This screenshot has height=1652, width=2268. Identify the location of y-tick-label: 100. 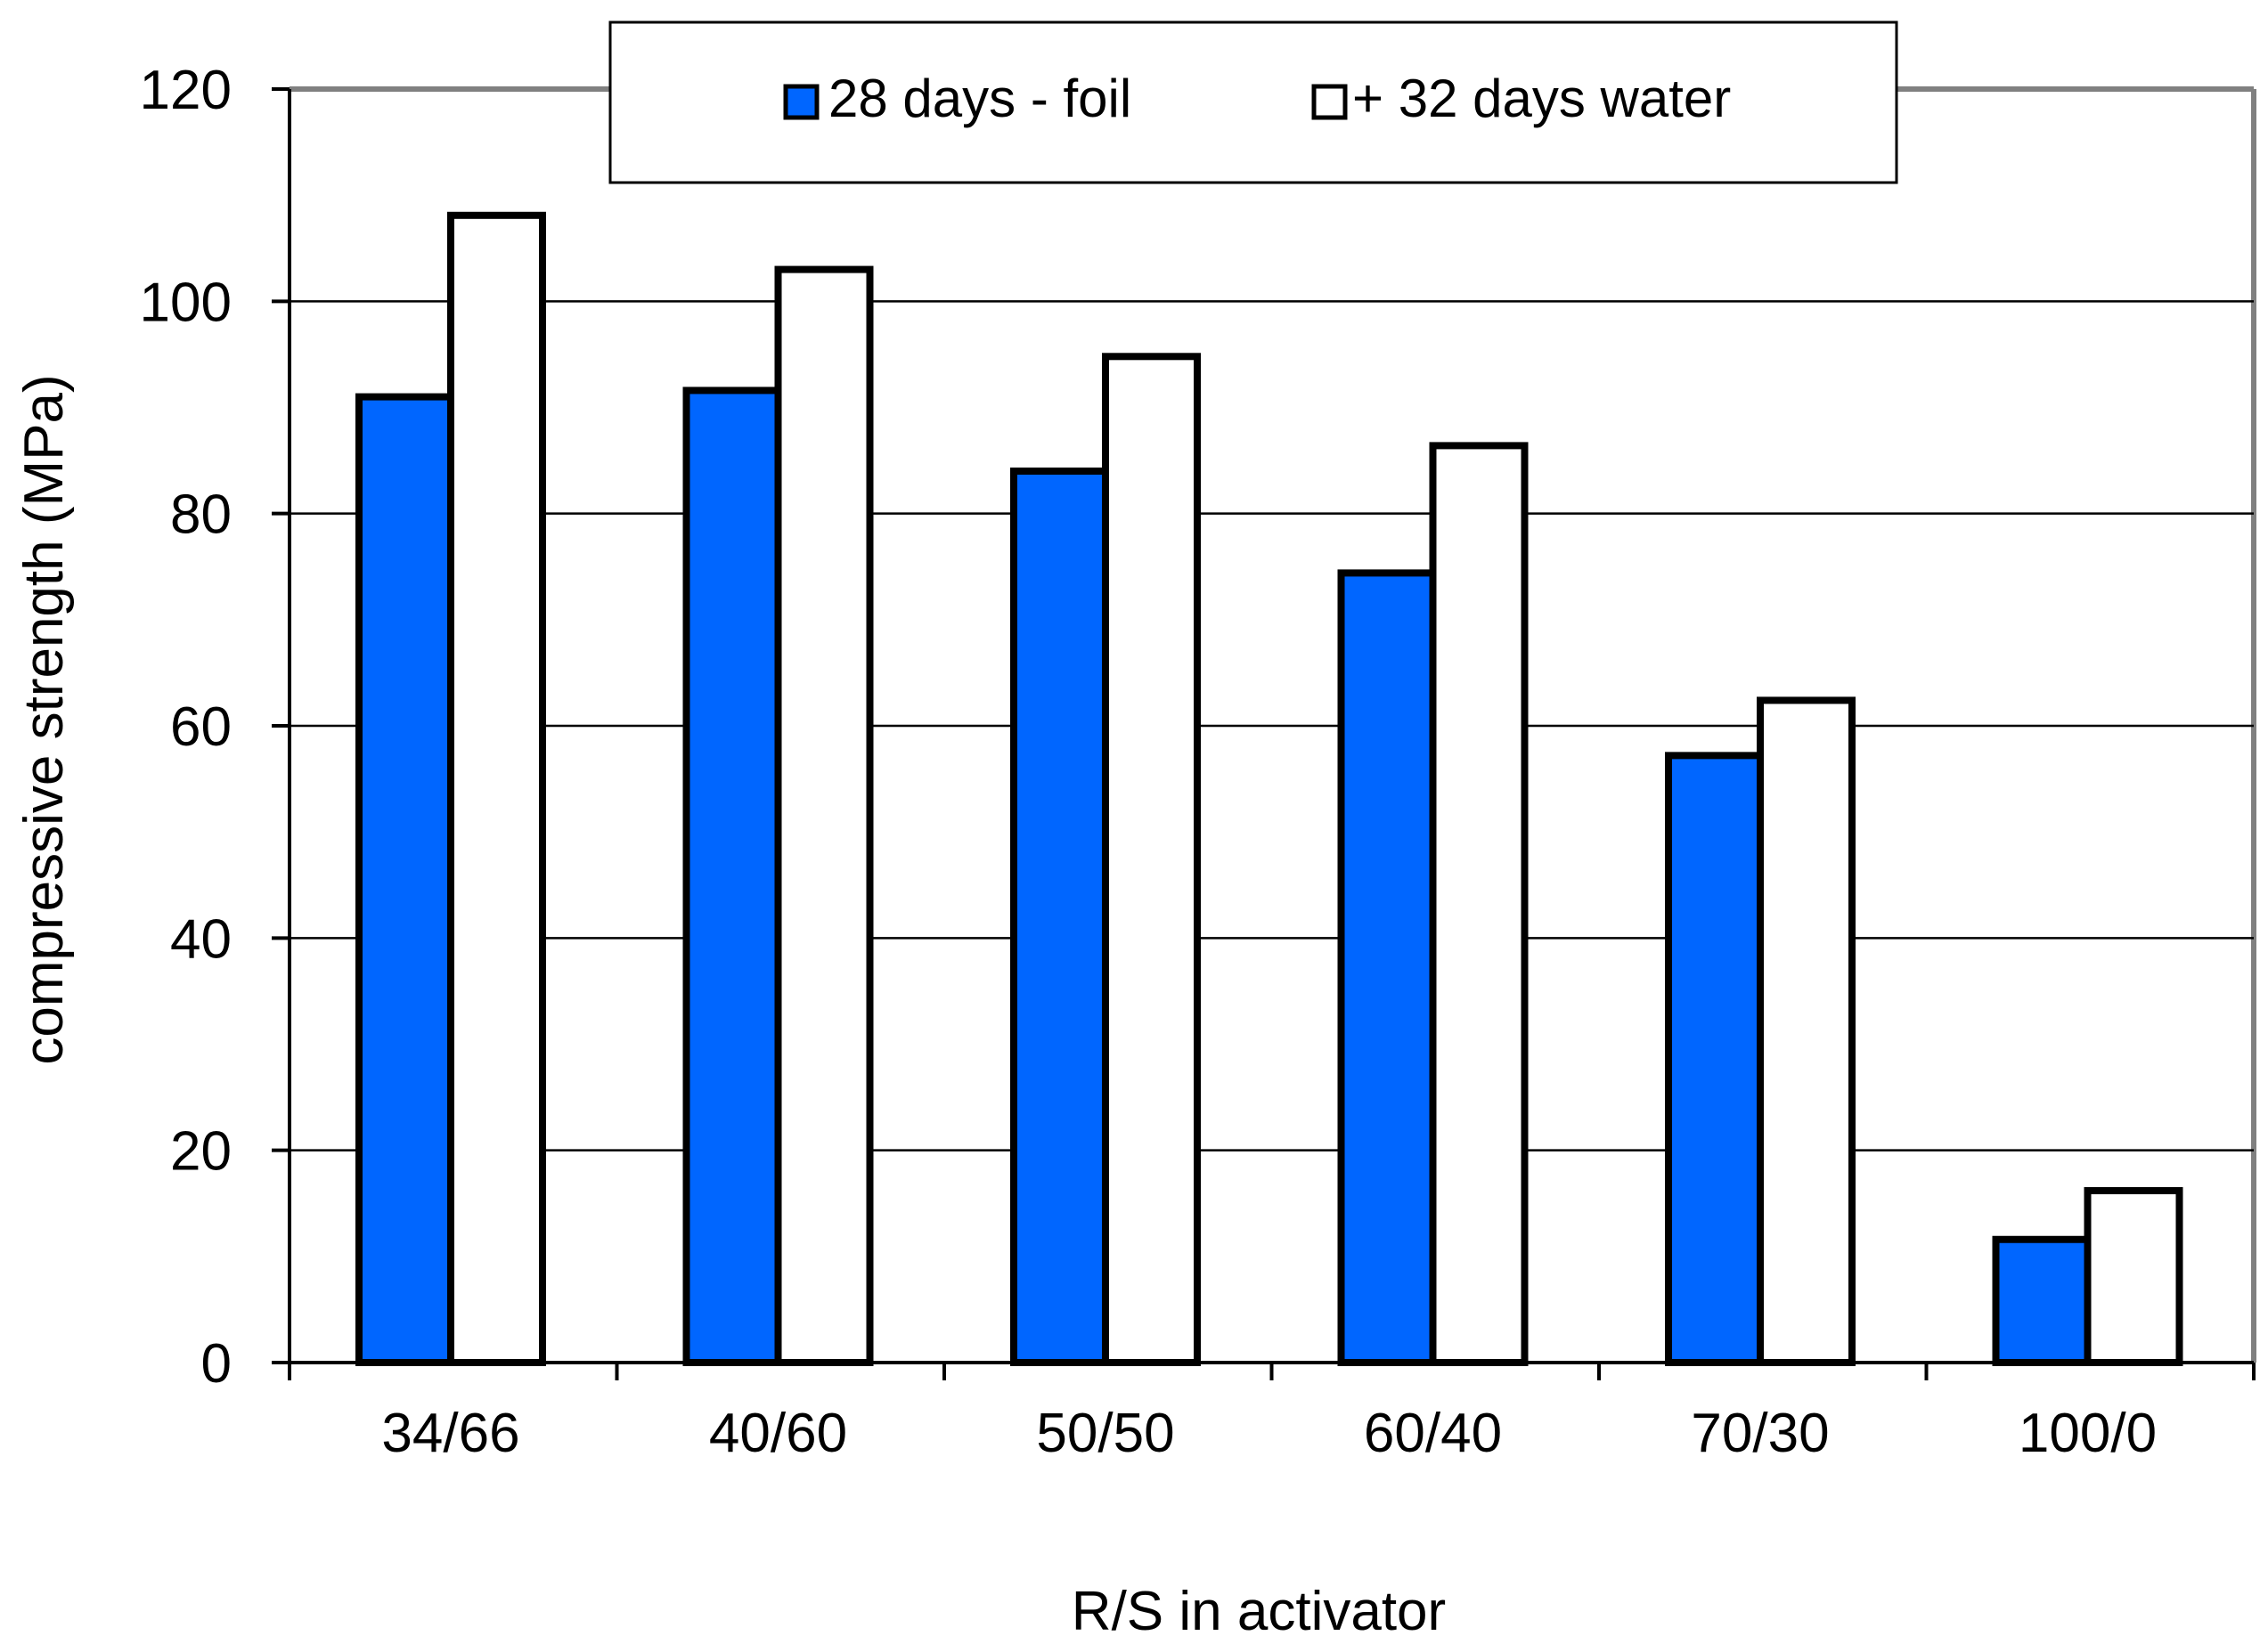
(186, 302).